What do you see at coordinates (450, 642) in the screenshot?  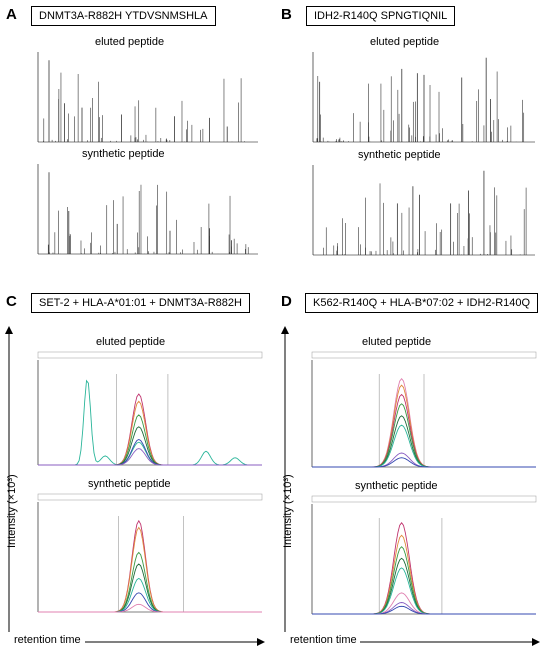 I see `panel-d-x-arrow` at bounding box center [450, 642].